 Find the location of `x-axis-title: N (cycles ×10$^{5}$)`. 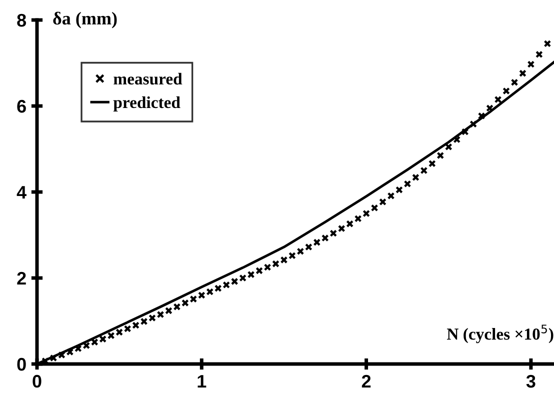

x-axis-title: N (cycles ×10$^{5}$) is located at coordinates (500, 334).